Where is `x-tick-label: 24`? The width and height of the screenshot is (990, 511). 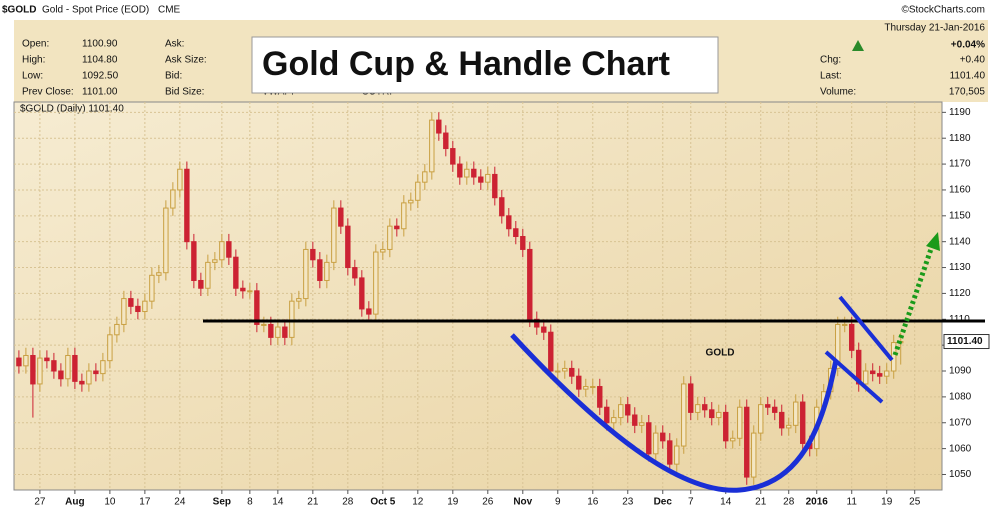 x-tick-label: 24 is located at coordinates (180, 502).